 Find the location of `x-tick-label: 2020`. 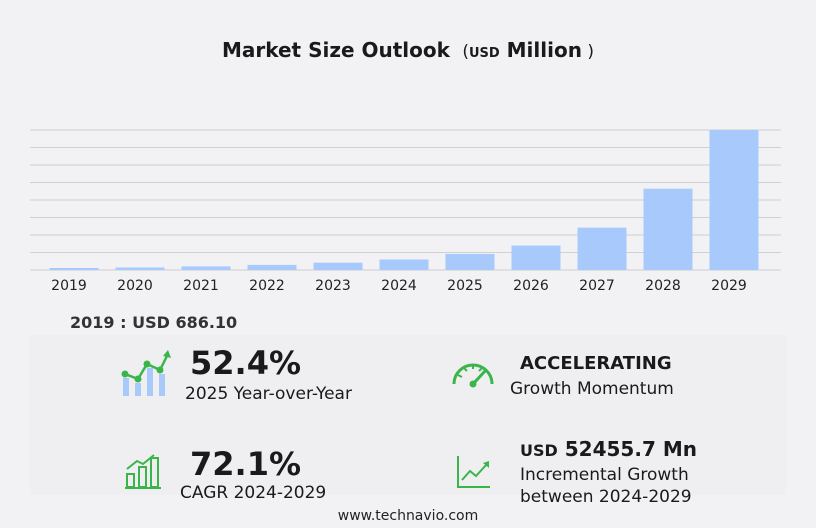

x-tick-label: 2020 is located at coordinates (135, 286).